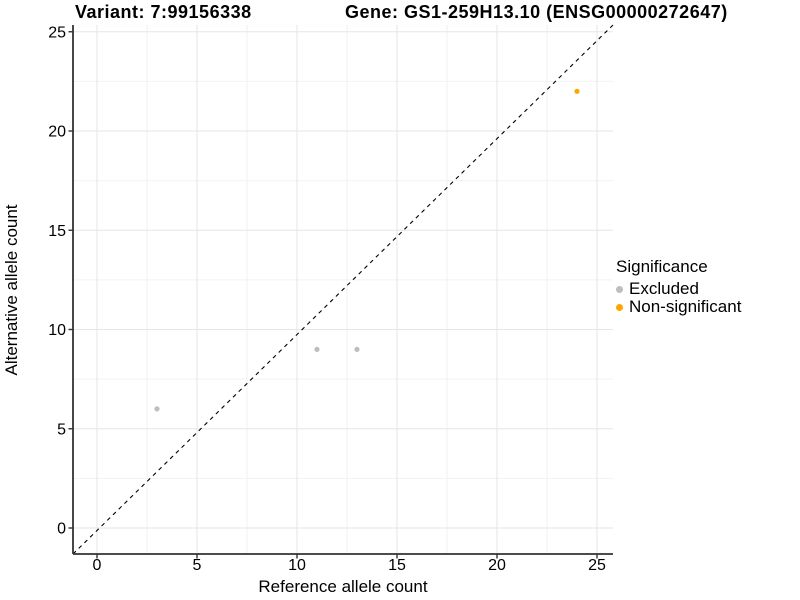  I want to click on y-tick-label: 0, so click(61, 529).